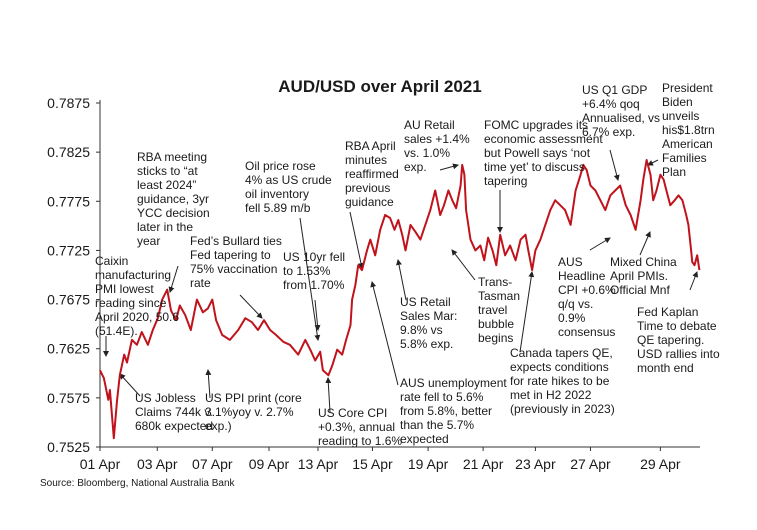  What do you see at coordinates (233, 269) in the screenshot?
I see `annotation-line: 75% vaccination` at bounding box center [233, 269].